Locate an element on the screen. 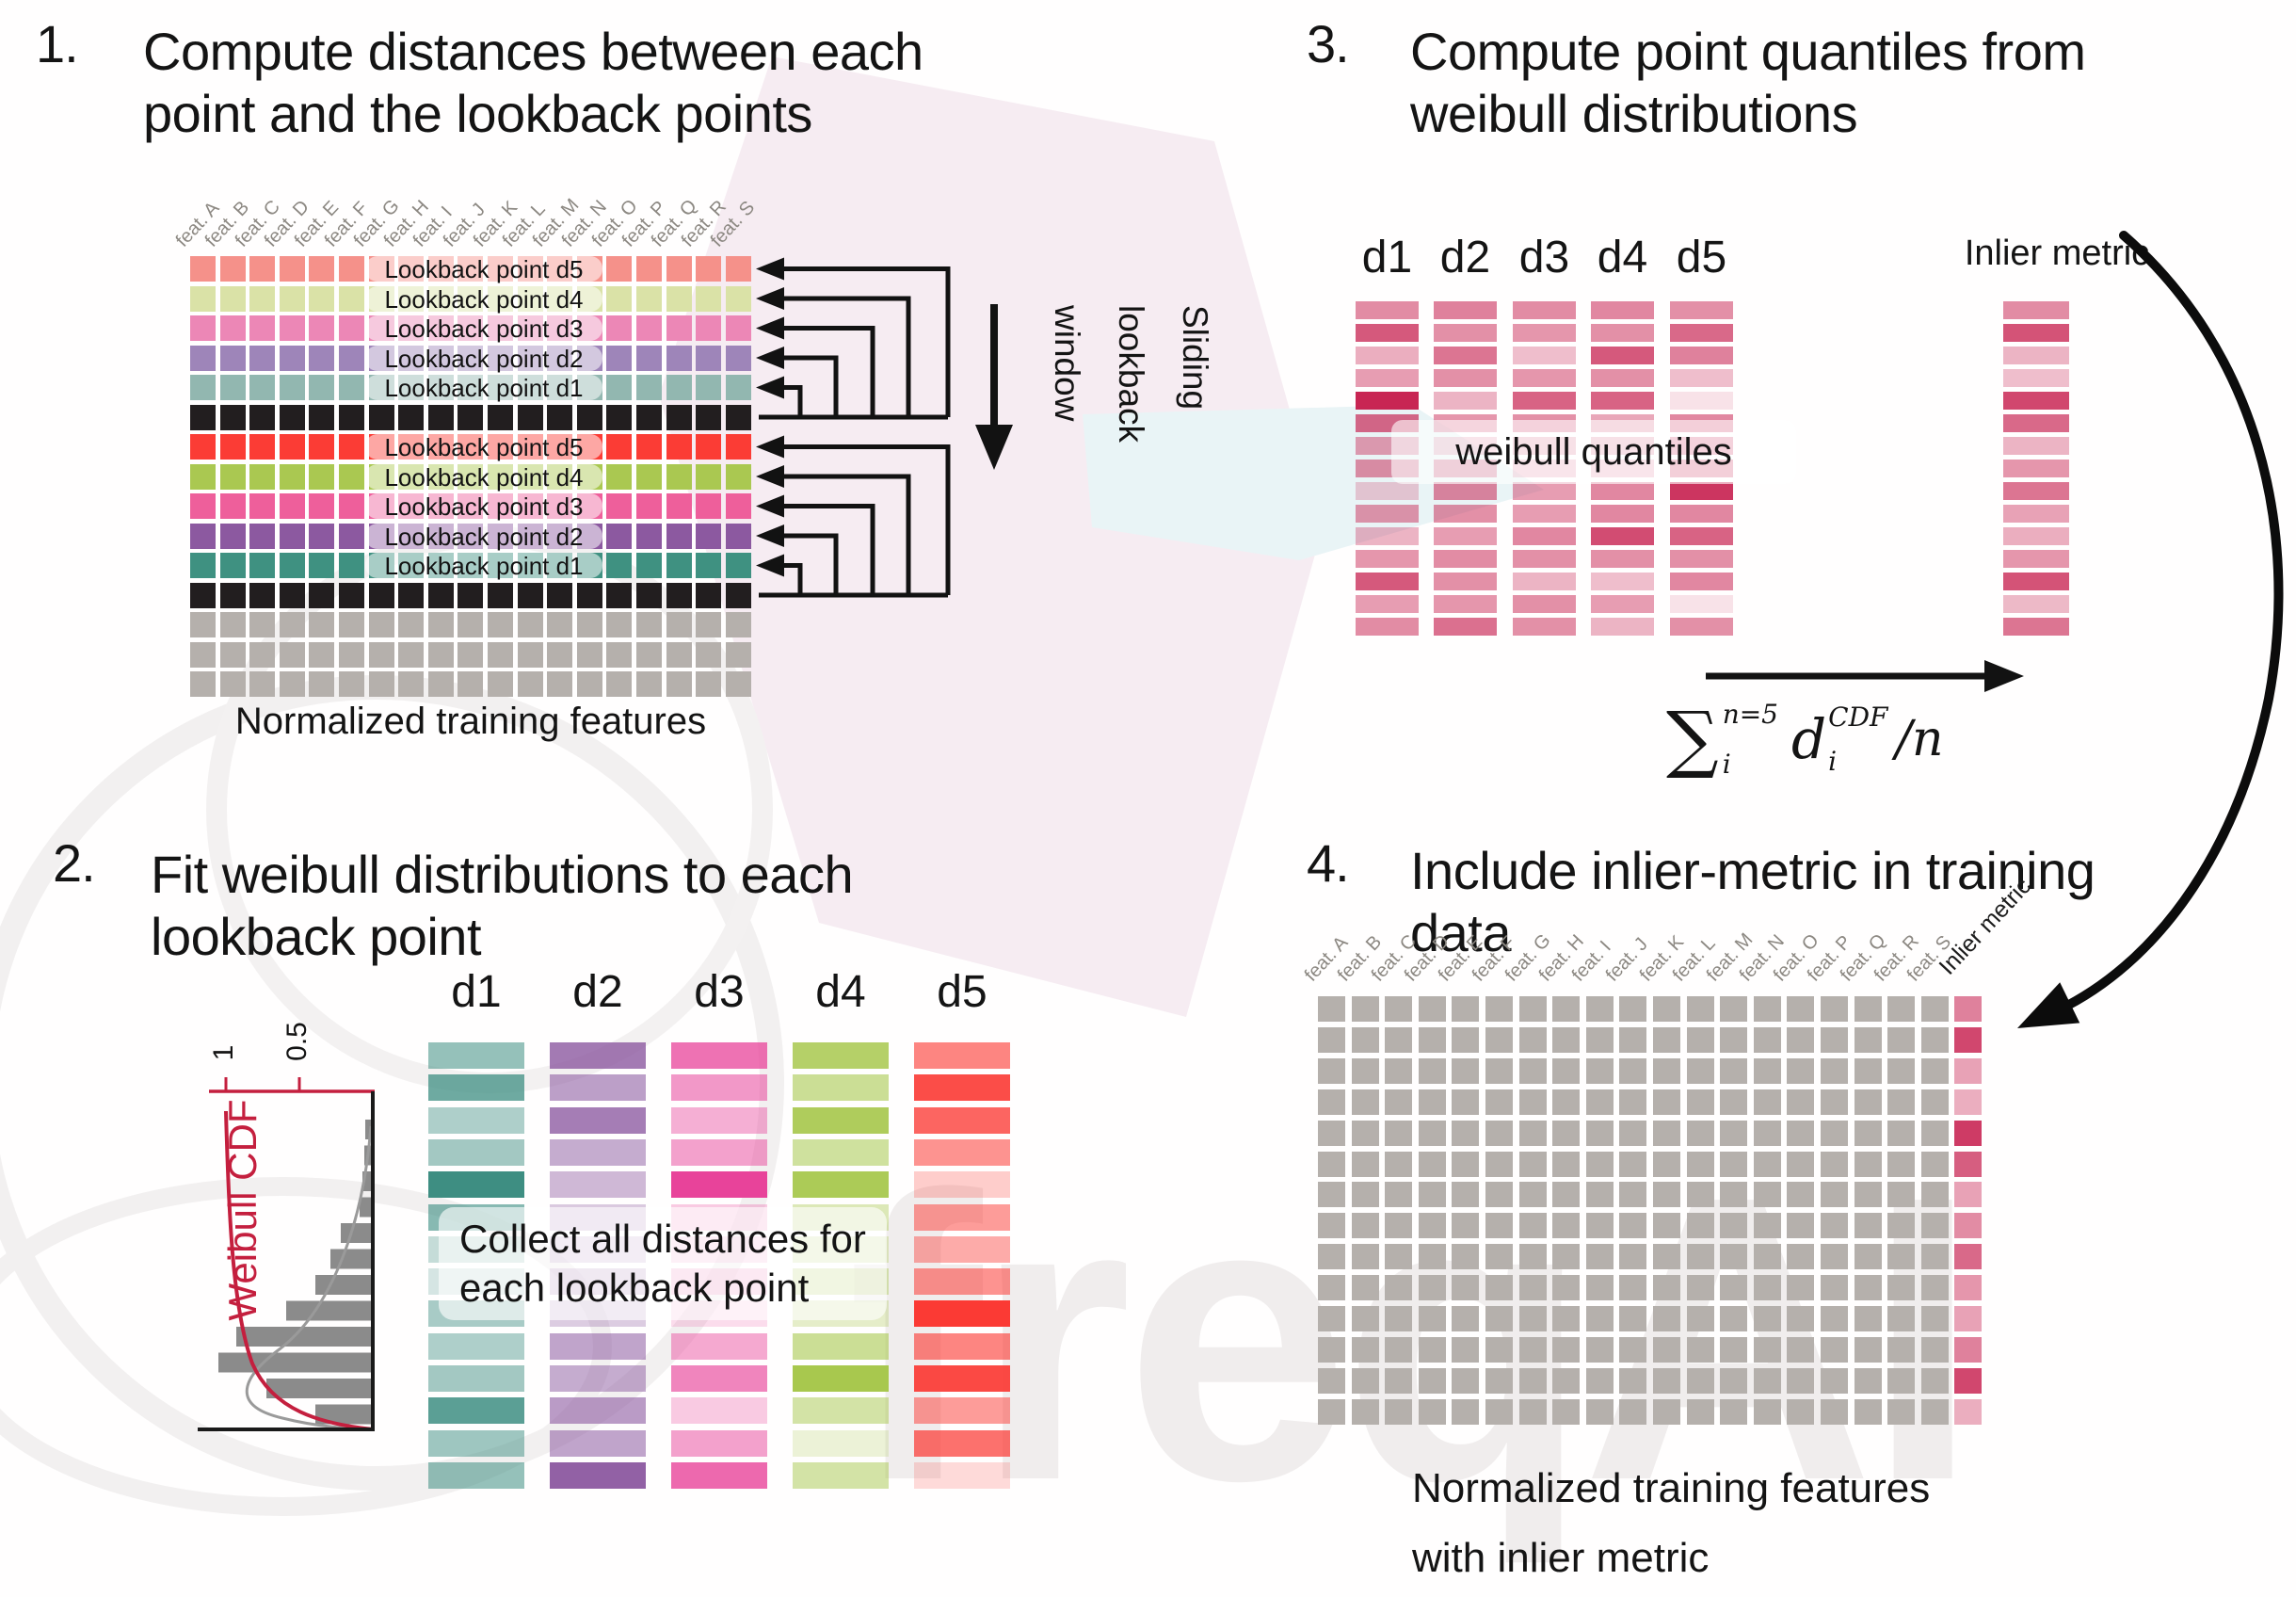 Image resolution: width=2296 pixels, height=1597 pixels. quantile-header-d5: d5 is located at coordinates (1702, 257).